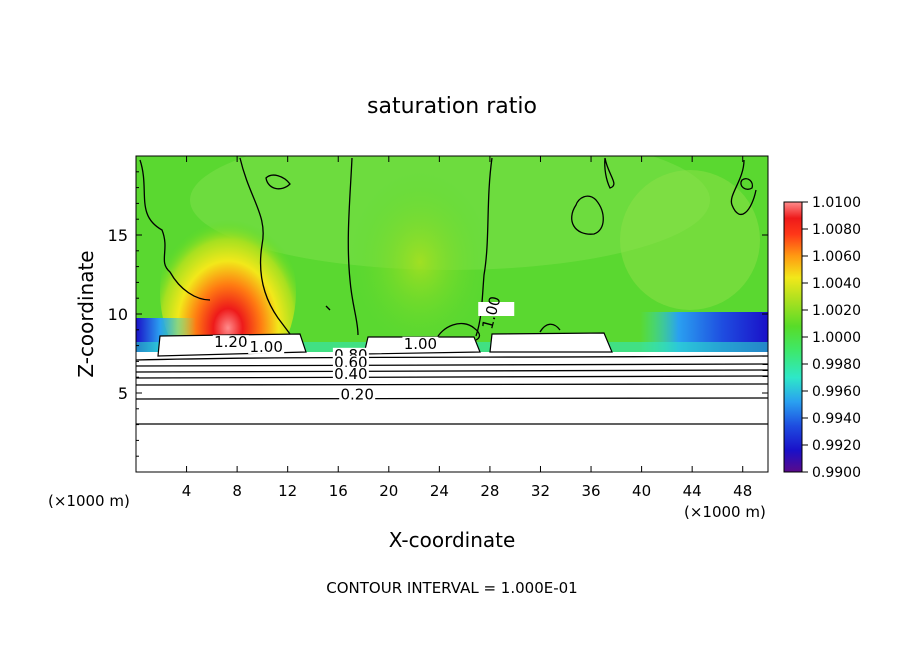  What do you see at coordinates (836, 203) in the screenshot?
I see `colorbar-label: 1.0100` at bounding box center [836, 203].